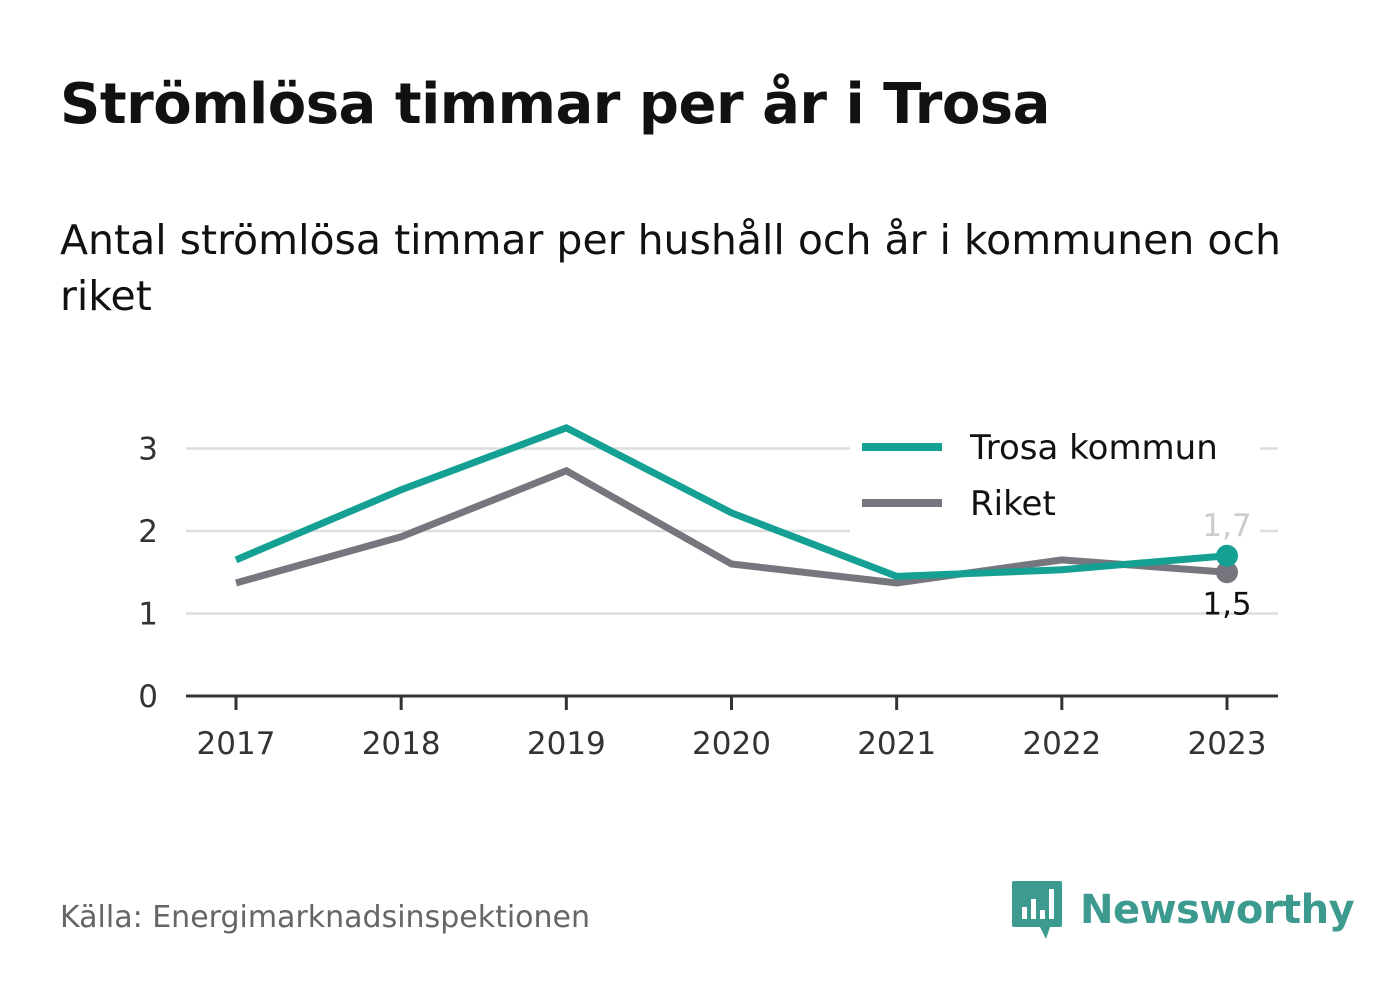  I want to click on end-label: 1,5, so click(1226, 604).